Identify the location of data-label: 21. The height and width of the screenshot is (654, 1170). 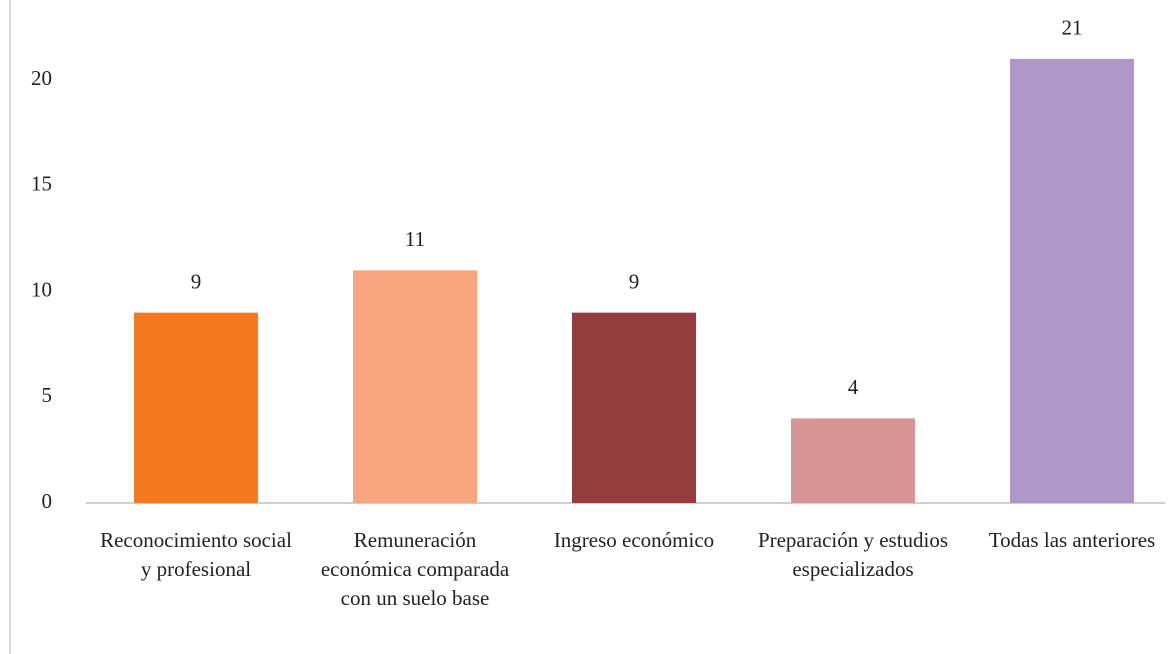
(1072, 28).